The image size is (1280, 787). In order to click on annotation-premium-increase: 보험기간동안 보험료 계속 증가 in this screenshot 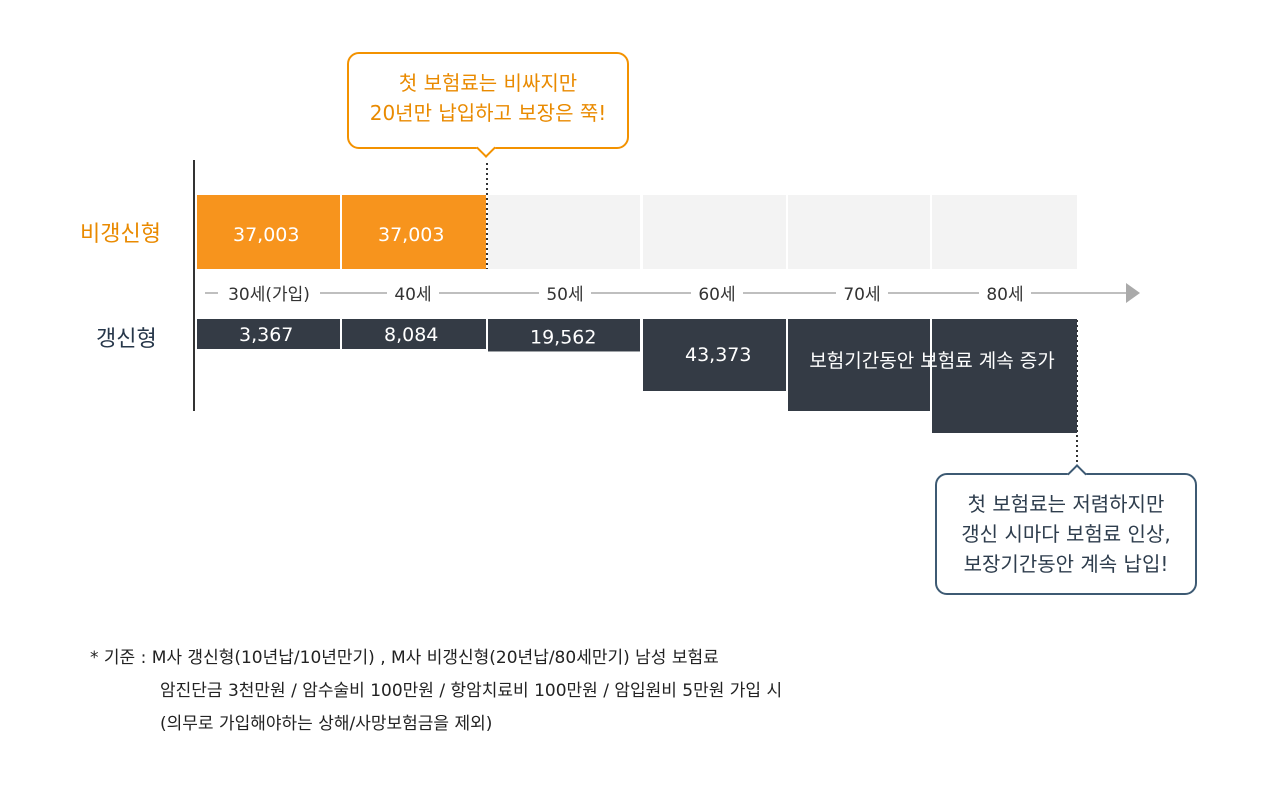, I will do `click(931, 361)`.